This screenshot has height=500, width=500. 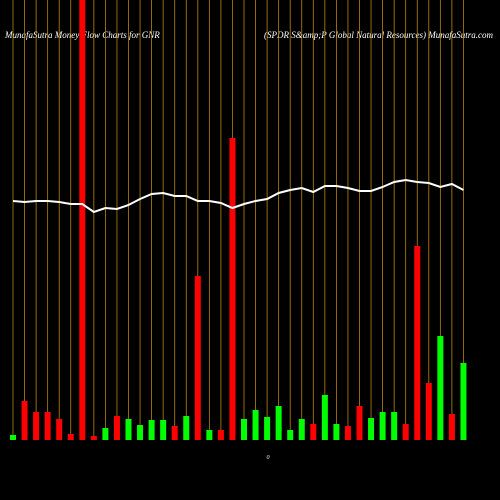 I want to click on price-line, so click(x=238, y=196).